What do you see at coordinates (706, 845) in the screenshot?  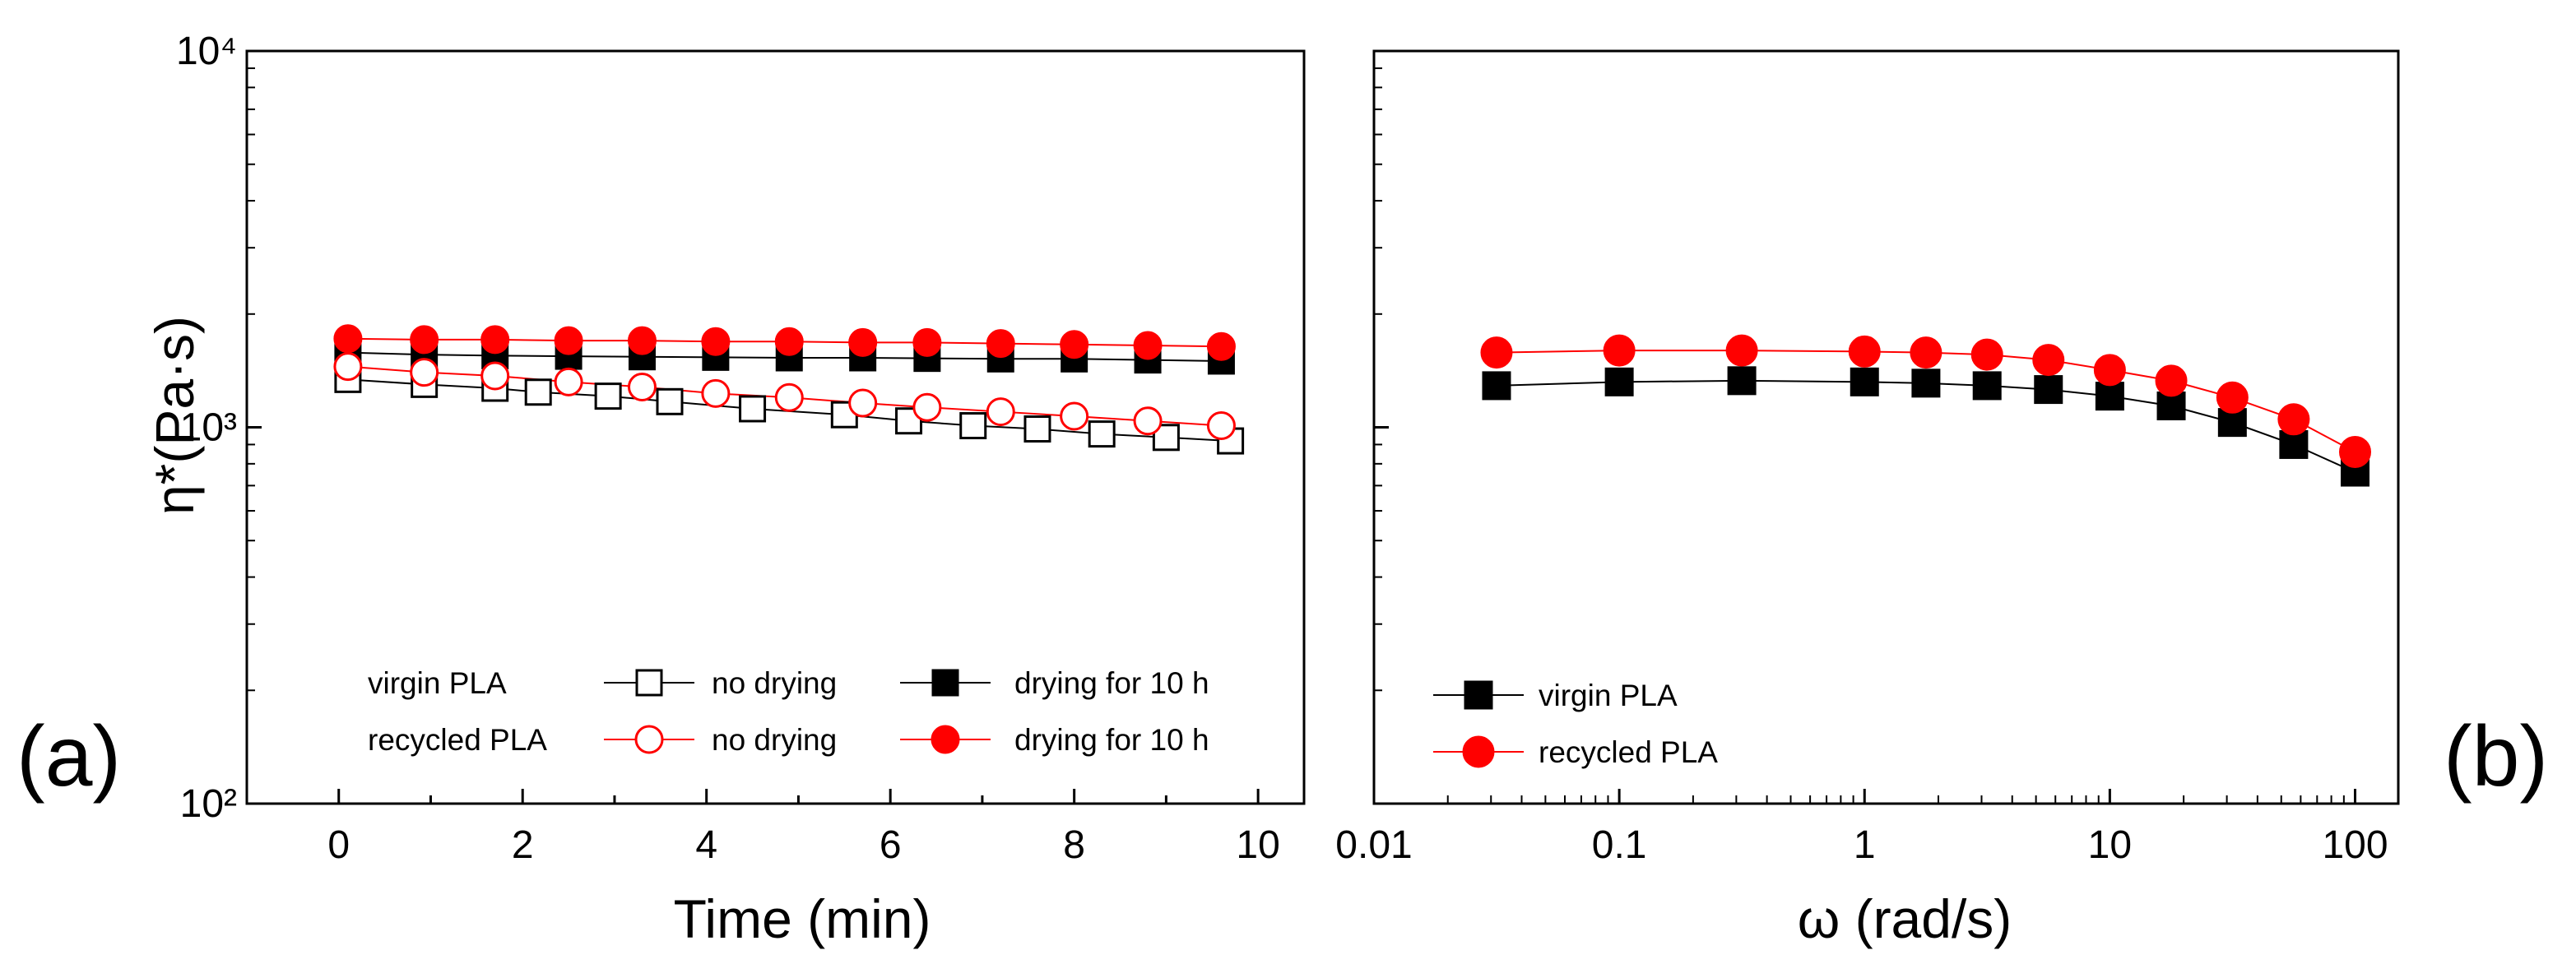 I see `x-tick-label-a: 4` at bounding box center [706, 845].